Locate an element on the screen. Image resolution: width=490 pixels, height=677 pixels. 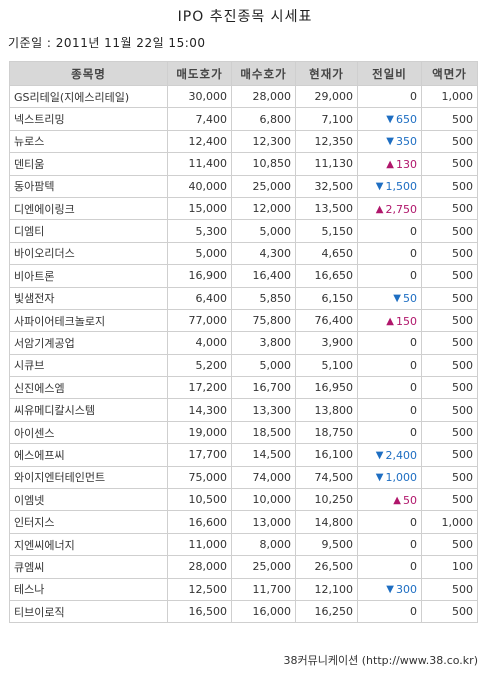
table-row: 빛샘전자 6,400 5,850 6,150 ▼ 50 500 is located at coordinates (243, 298).